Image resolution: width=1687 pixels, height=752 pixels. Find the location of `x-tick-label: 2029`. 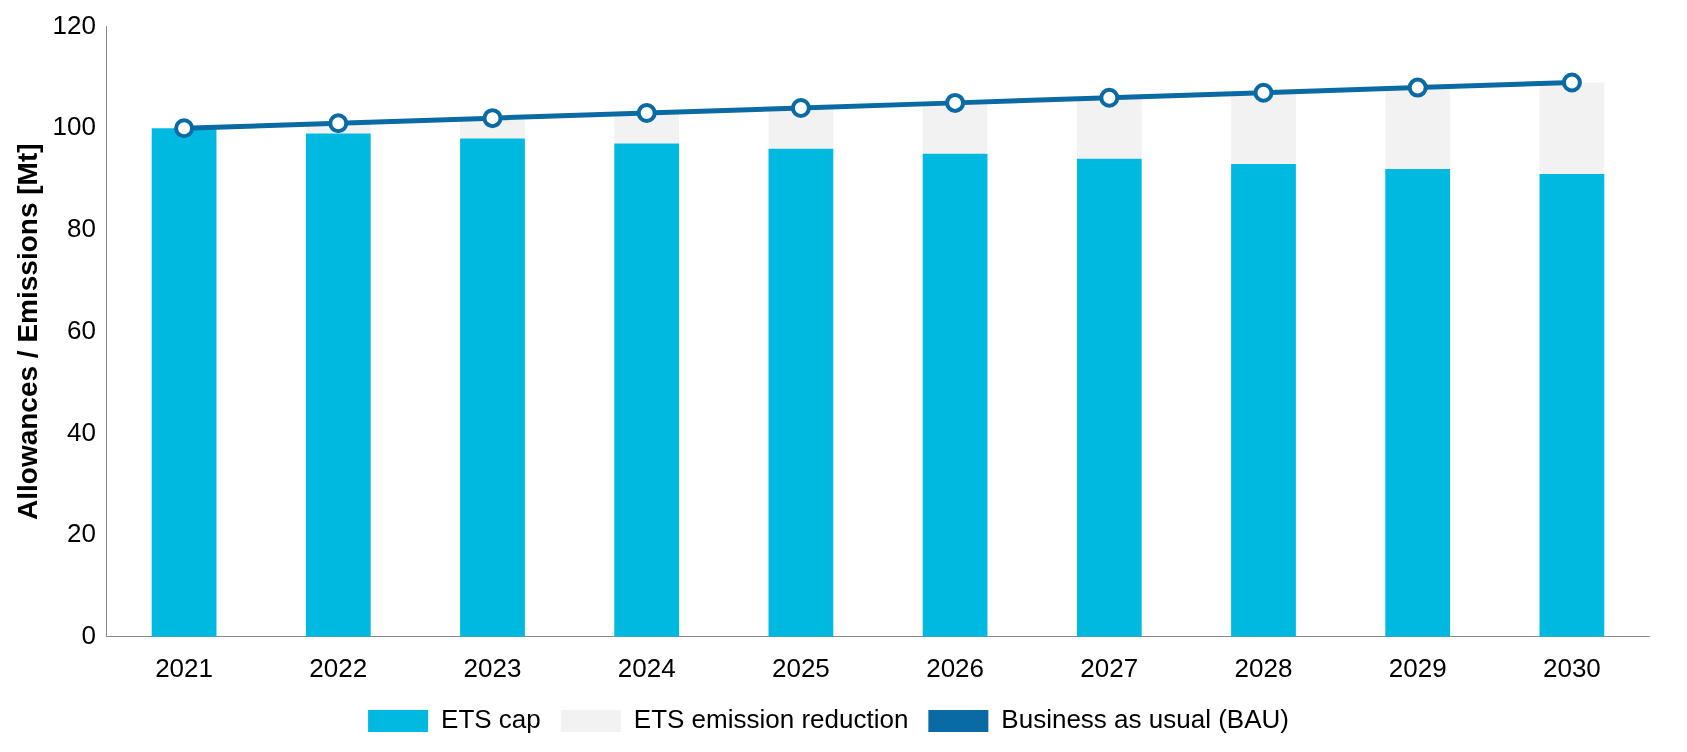

x-tick-label: 2029 is located at coordinates (1417, 667).